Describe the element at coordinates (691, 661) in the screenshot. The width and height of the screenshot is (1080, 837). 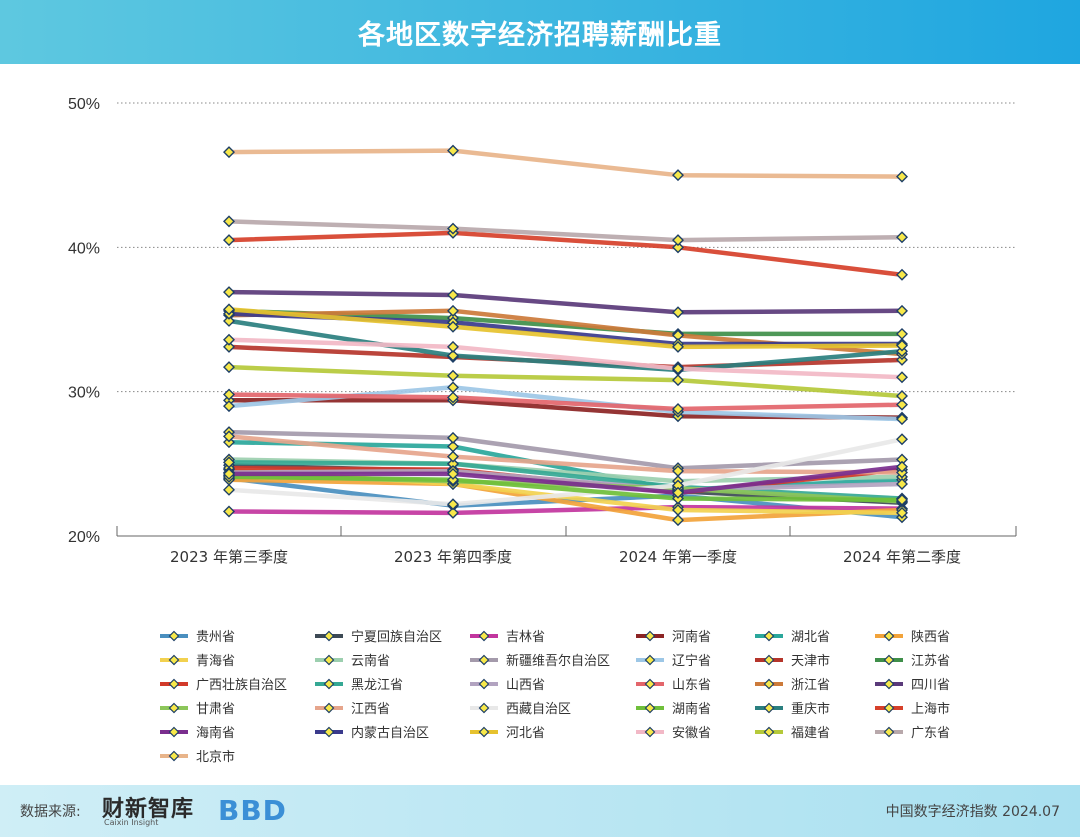
I see `legend-label: 辽宁省` at that location.